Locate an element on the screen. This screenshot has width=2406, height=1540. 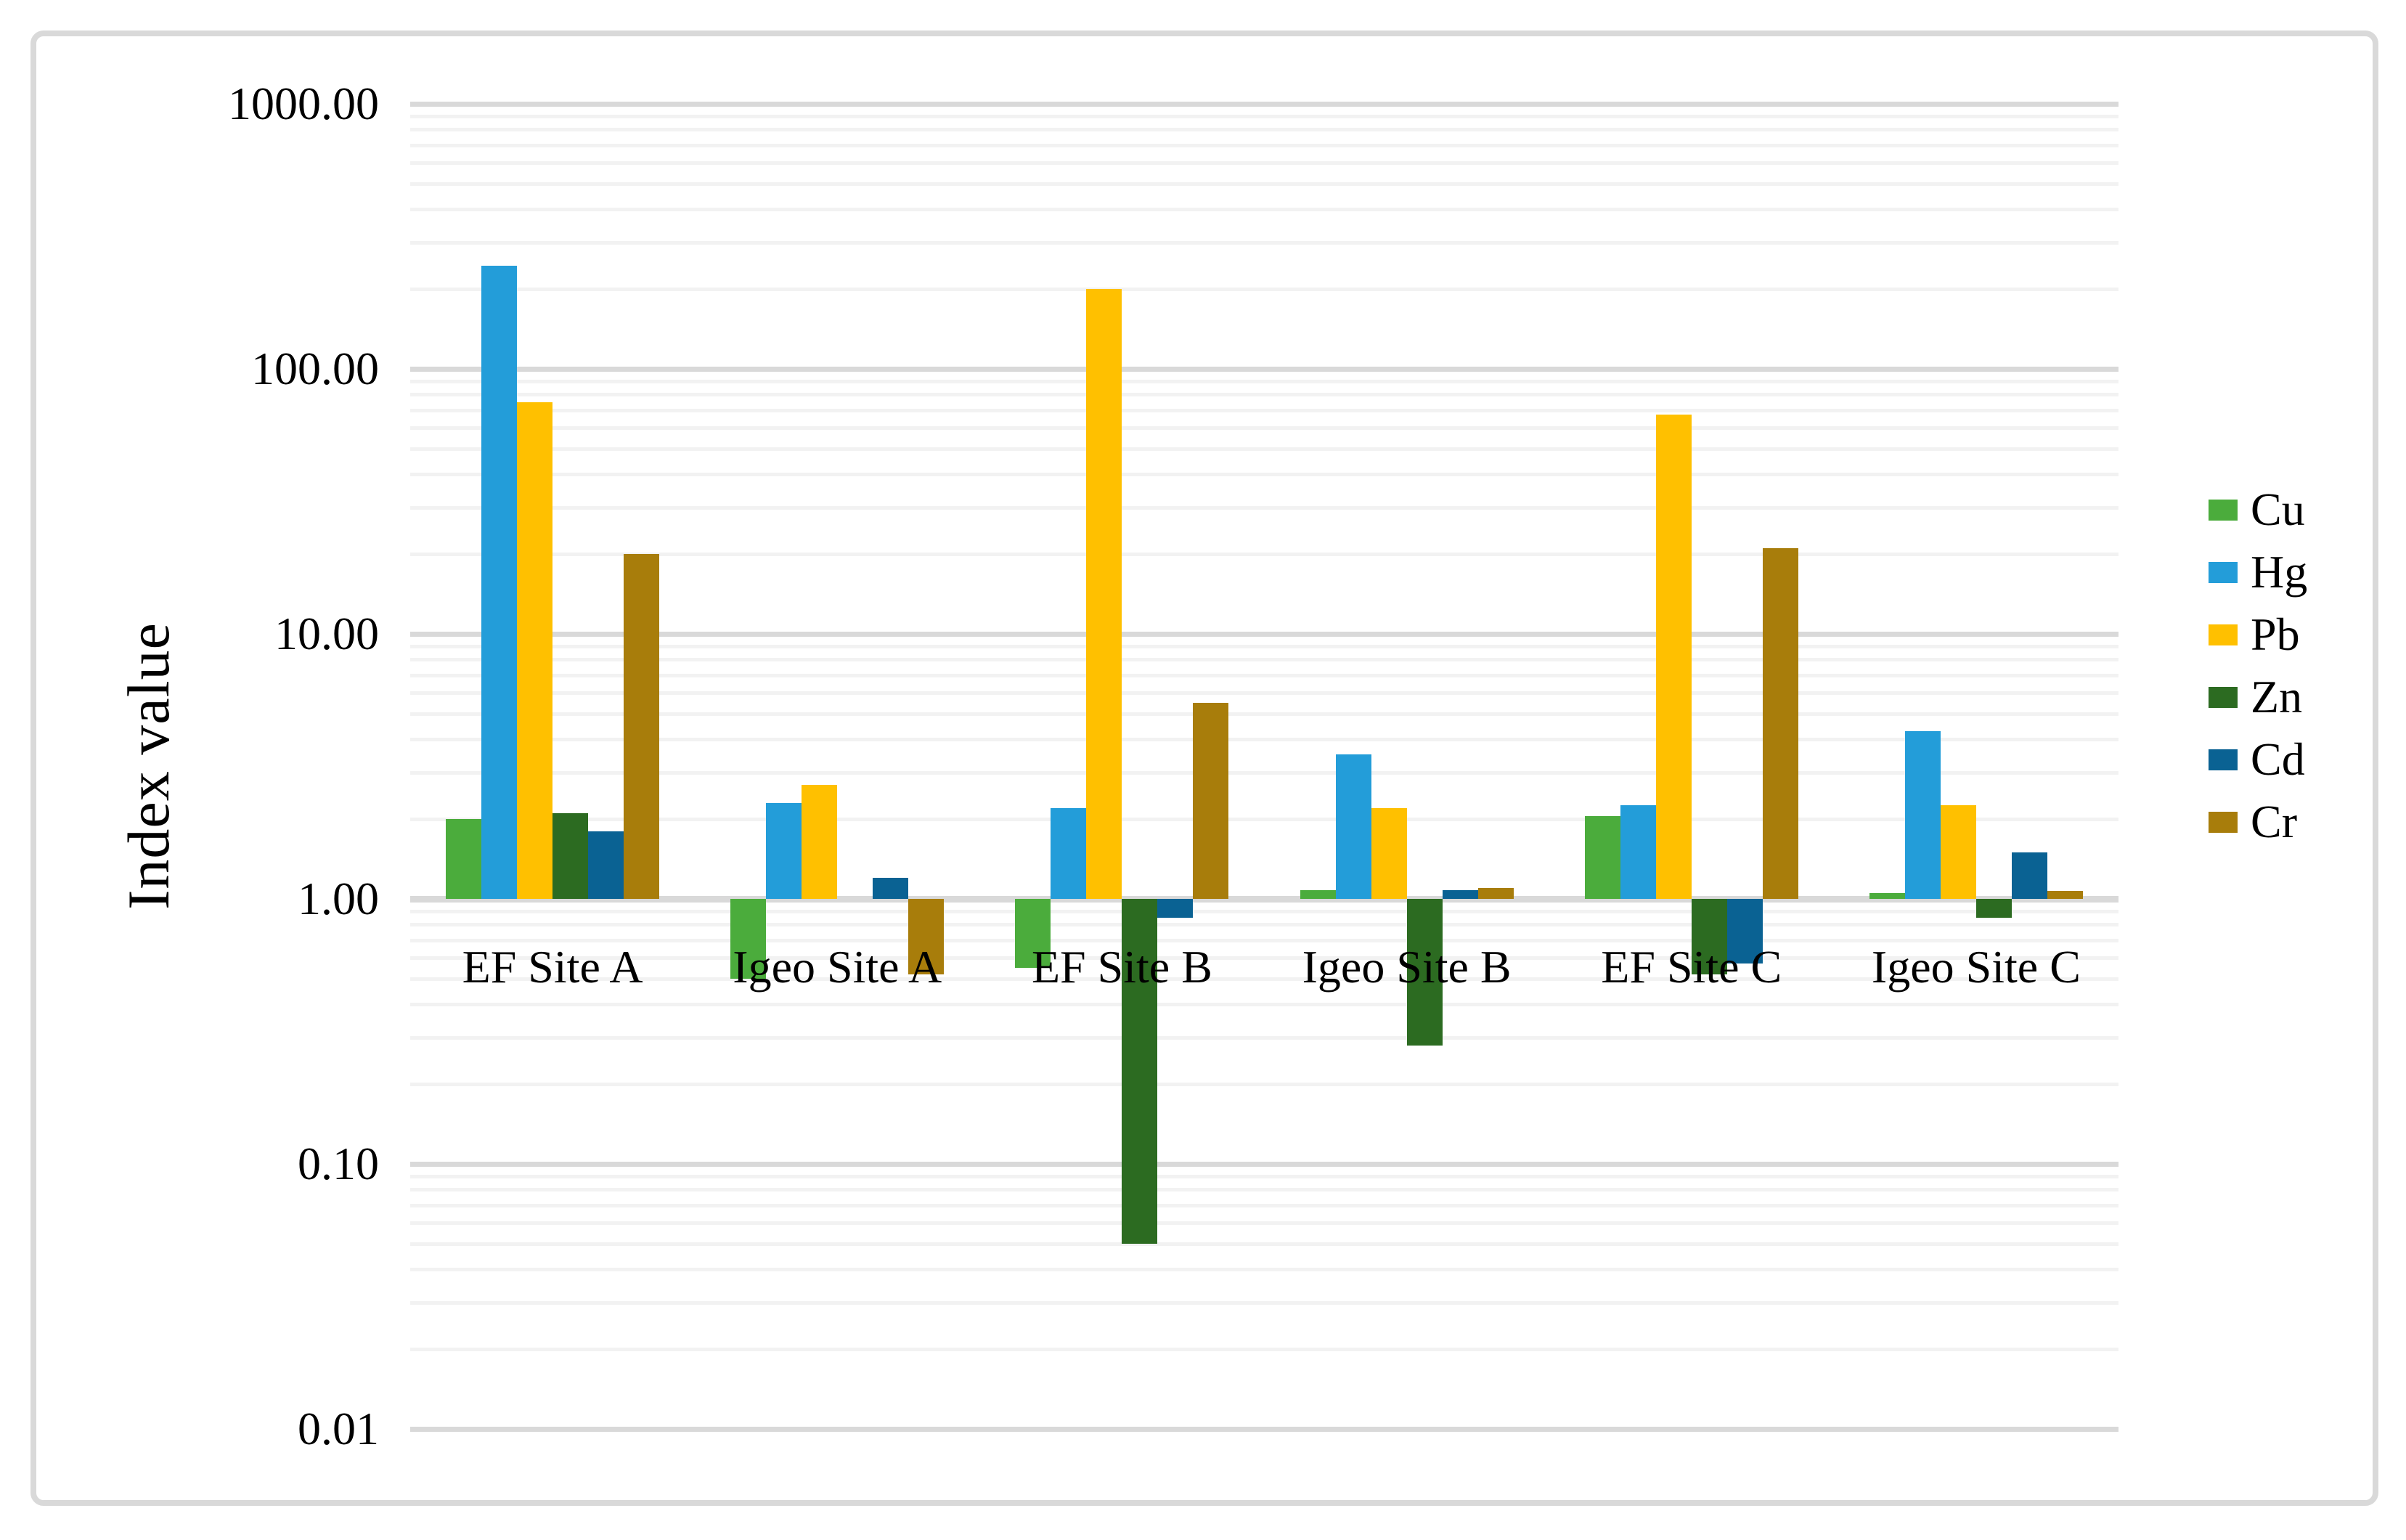
bar-pb-ef-site-a is located at coordinates (535, 650).